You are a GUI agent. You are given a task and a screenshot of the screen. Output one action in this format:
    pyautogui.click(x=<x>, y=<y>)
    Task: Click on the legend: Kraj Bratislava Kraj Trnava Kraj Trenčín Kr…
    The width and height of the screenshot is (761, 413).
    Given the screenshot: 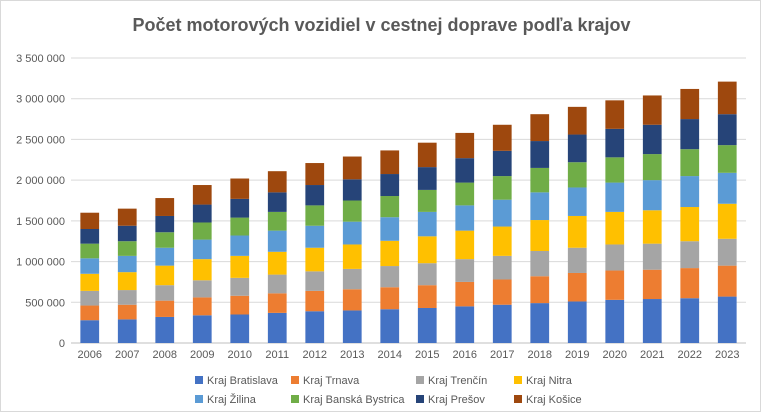 What is the action you would take?
    pyautogui.click(x=388, y=390)
    